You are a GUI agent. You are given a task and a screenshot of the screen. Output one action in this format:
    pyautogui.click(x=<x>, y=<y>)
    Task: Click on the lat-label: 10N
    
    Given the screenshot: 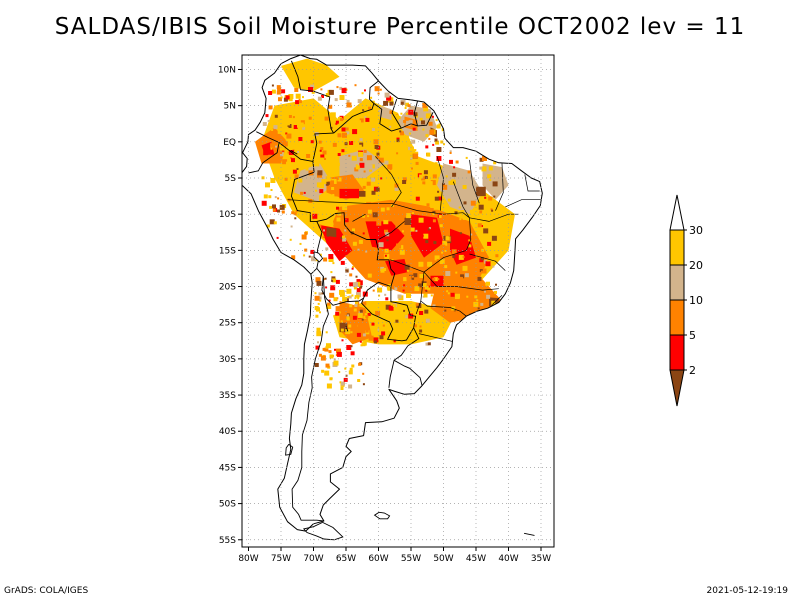 What is the action you would take?
    pyautogui.click(x=227, y=70)
    